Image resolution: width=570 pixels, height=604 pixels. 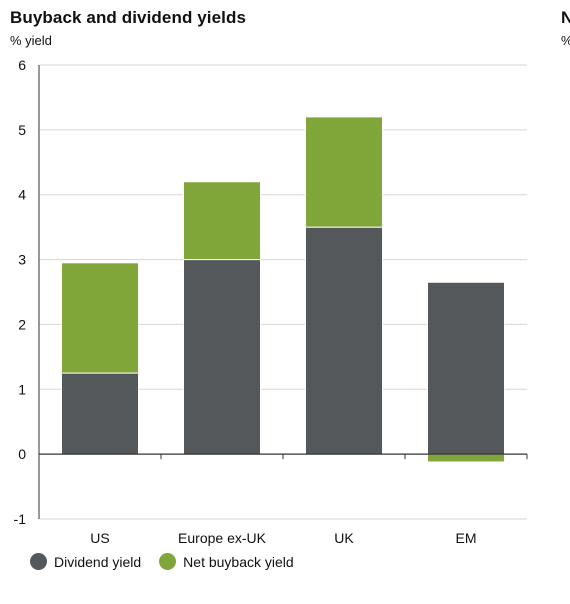 What do you see at coordinates (22, 195) in the screenshot?
I see `y-tick-label: 4` at bounding box center [22, 195].